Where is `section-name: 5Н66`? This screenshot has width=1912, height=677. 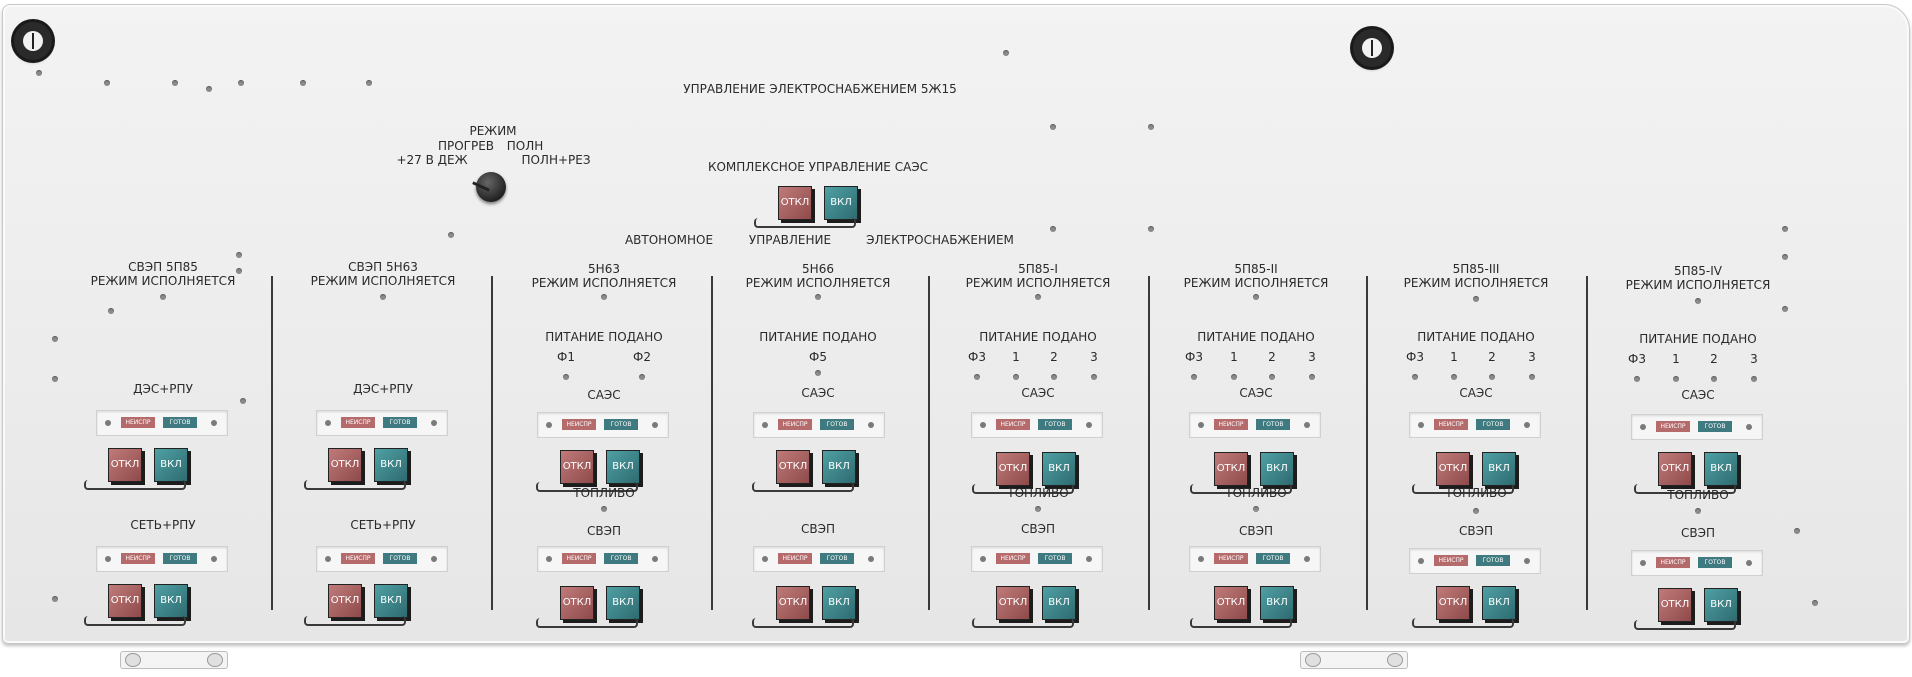
section-name: 5Н66 is located at coordinates (818, 269).